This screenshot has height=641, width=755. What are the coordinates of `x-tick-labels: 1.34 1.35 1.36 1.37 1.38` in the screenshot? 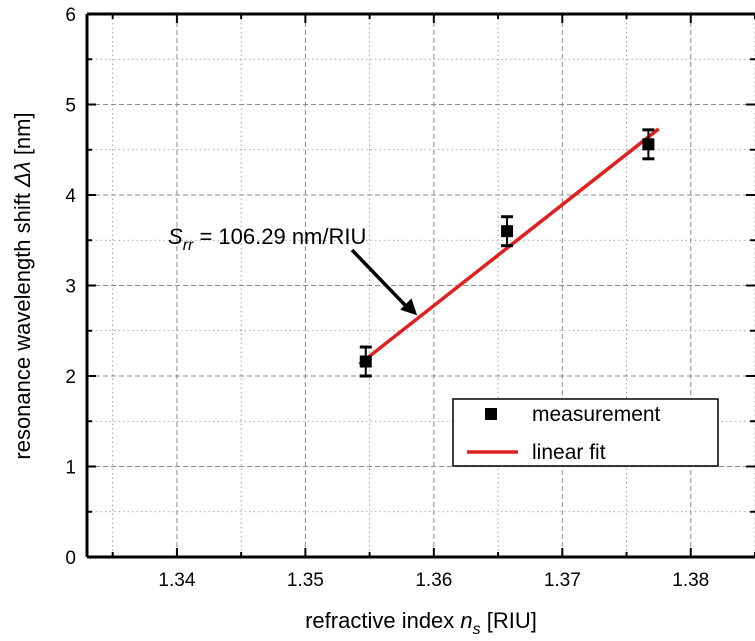 It's located at (433, 580).